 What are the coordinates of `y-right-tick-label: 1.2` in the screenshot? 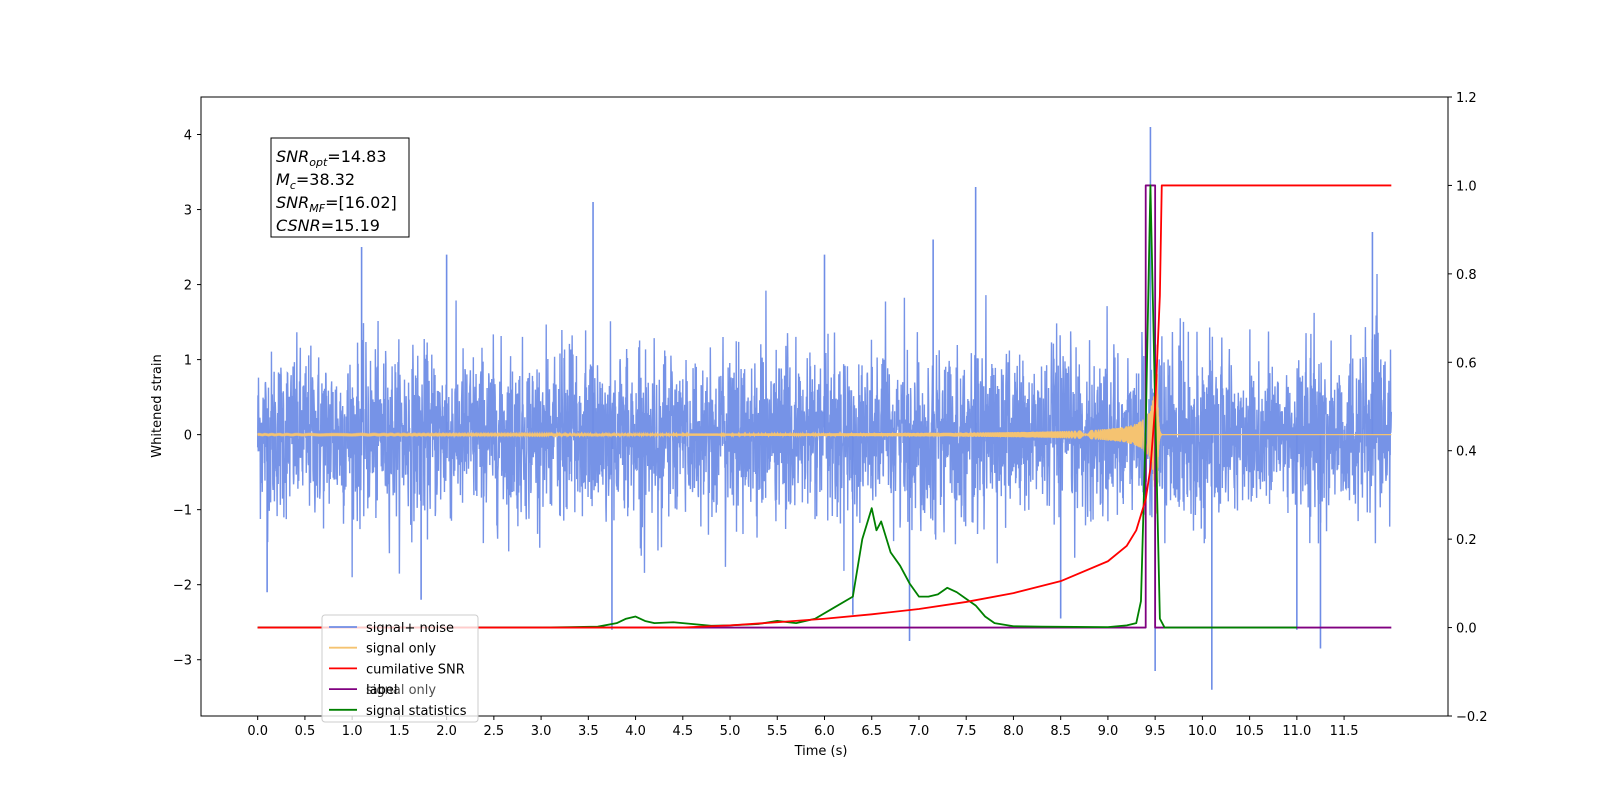 It's located at (1466, 98).